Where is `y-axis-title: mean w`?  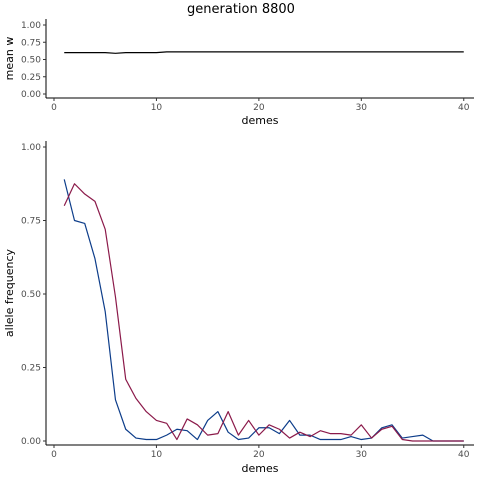
y-axis-title: mean w is located at coordinates (9, 59).